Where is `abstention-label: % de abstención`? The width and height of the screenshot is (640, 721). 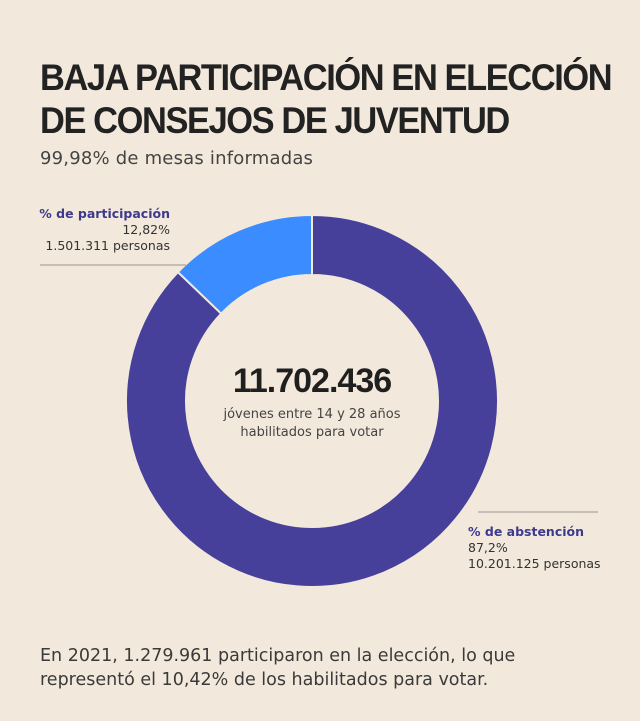
abstention-label: % de abstención is located at coordinates (526, 531).